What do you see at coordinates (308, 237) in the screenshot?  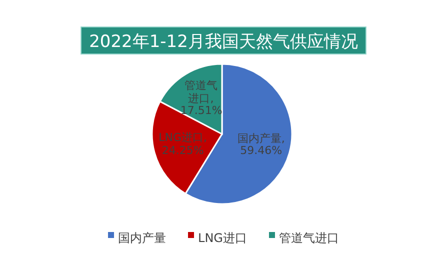 I see `legend-label: 管道气进口` at bounding box center [308, 237].